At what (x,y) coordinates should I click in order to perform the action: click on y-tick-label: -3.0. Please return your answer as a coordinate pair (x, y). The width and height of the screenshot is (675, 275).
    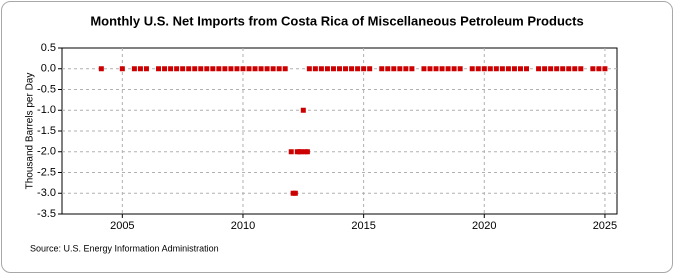
    Looking at the image, I should click on (46, 193).